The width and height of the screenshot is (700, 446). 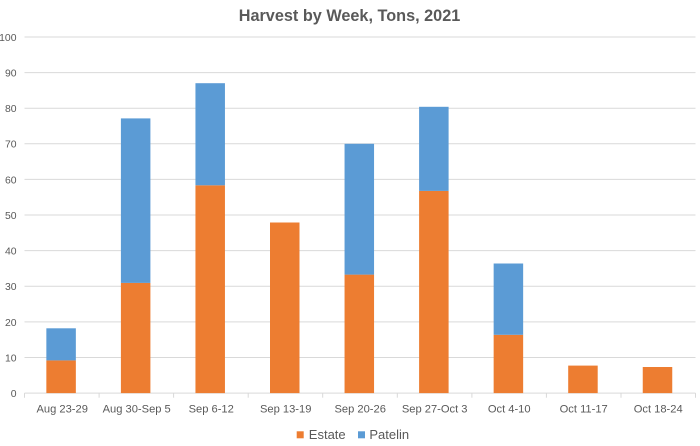 I want to click on svg-text: Oct 18-24, so click(x=658, y=409).